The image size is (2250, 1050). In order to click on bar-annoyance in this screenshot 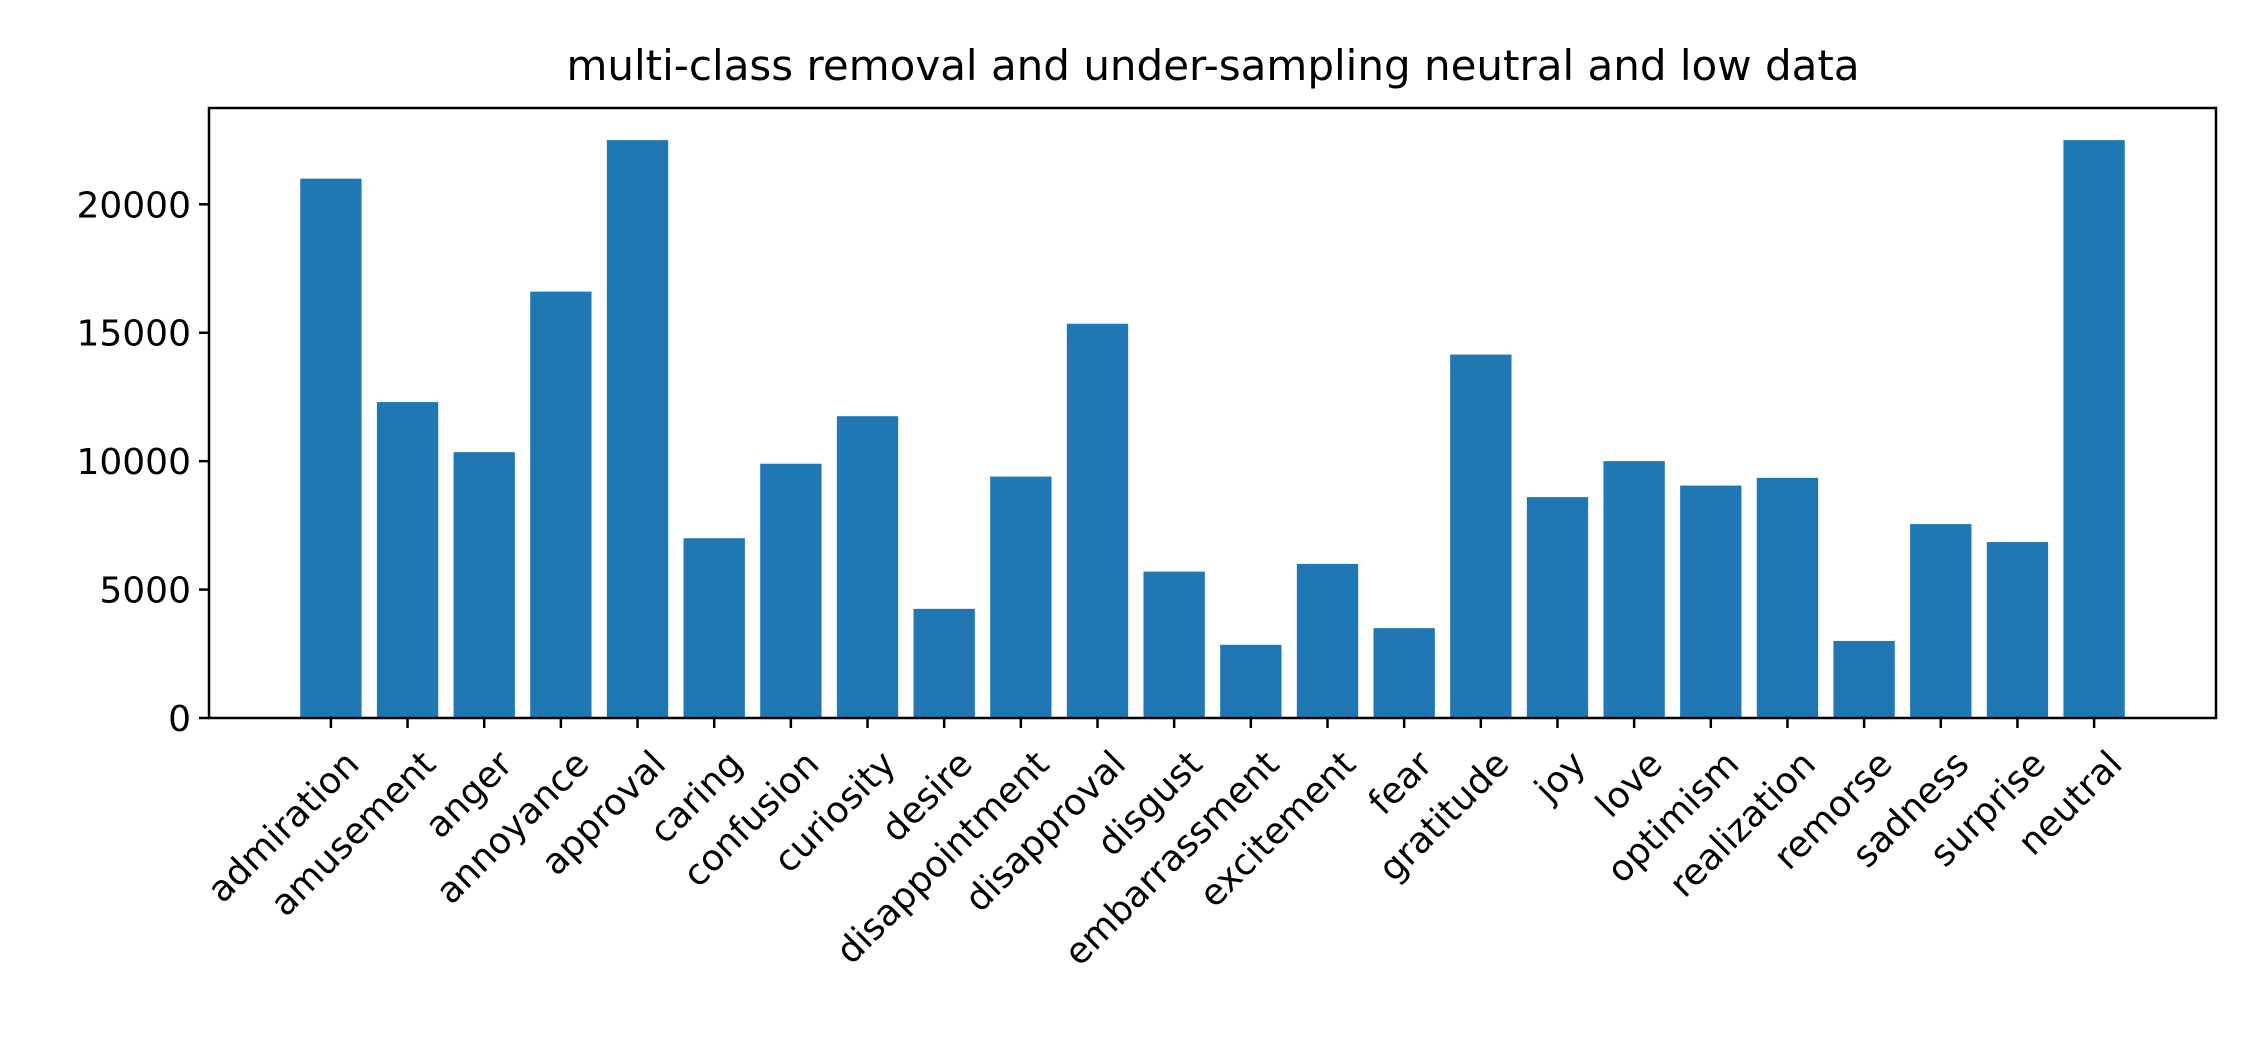, I will do `click(561, 504)`.